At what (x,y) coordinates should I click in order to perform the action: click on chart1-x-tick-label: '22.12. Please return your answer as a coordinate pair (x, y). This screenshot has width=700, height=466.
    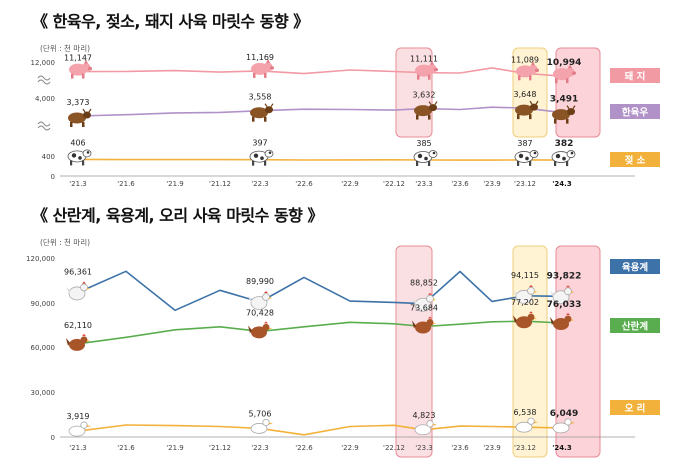
    Looking at the image, I should click on (394, 184).